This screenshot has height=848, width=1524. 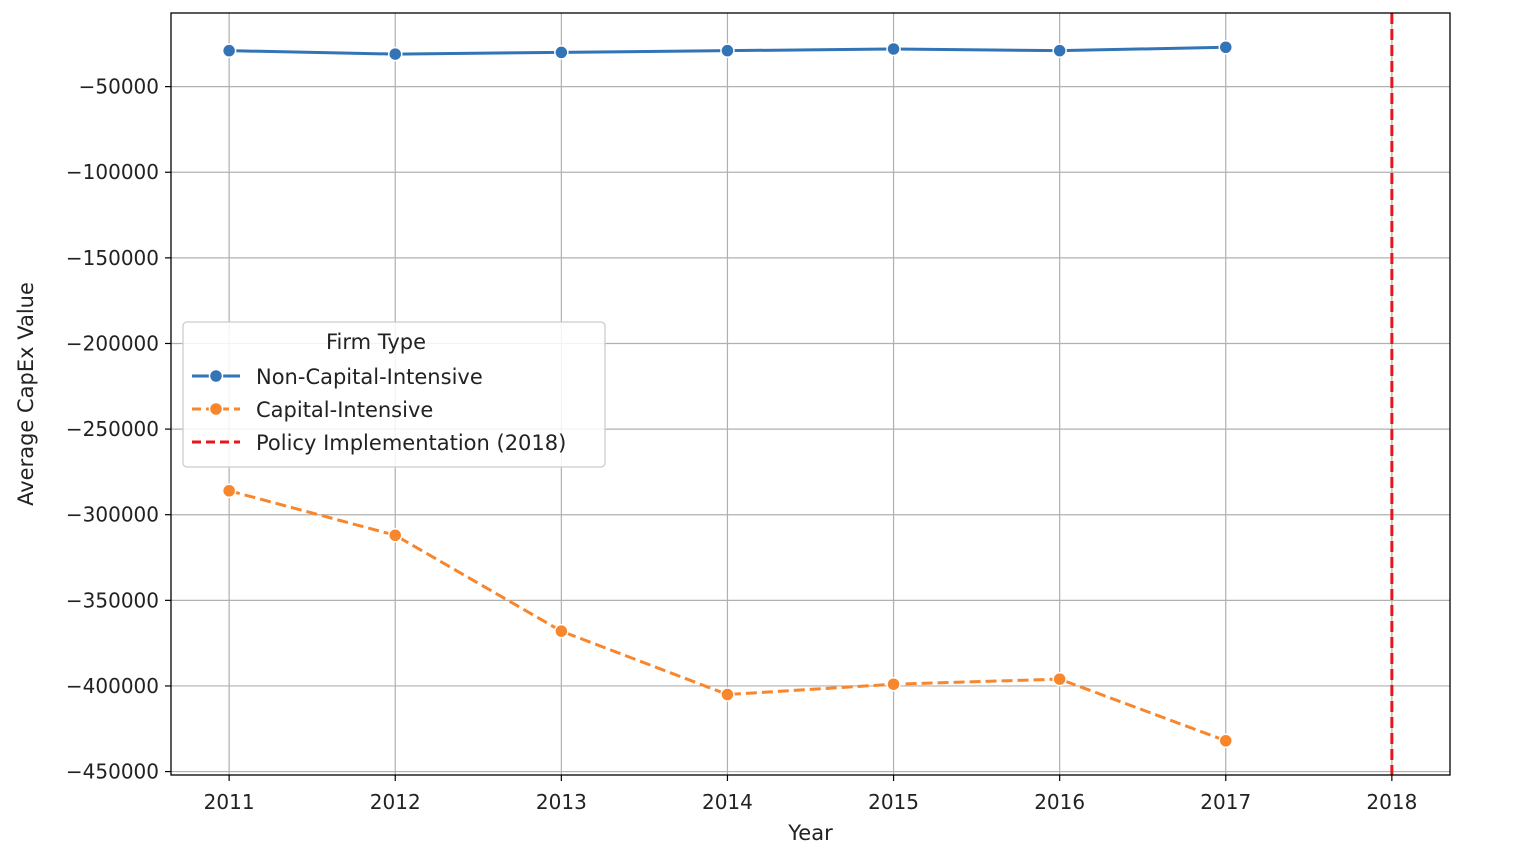 I want to click on y-tick-label: −200000, so click(x=112, y=343).